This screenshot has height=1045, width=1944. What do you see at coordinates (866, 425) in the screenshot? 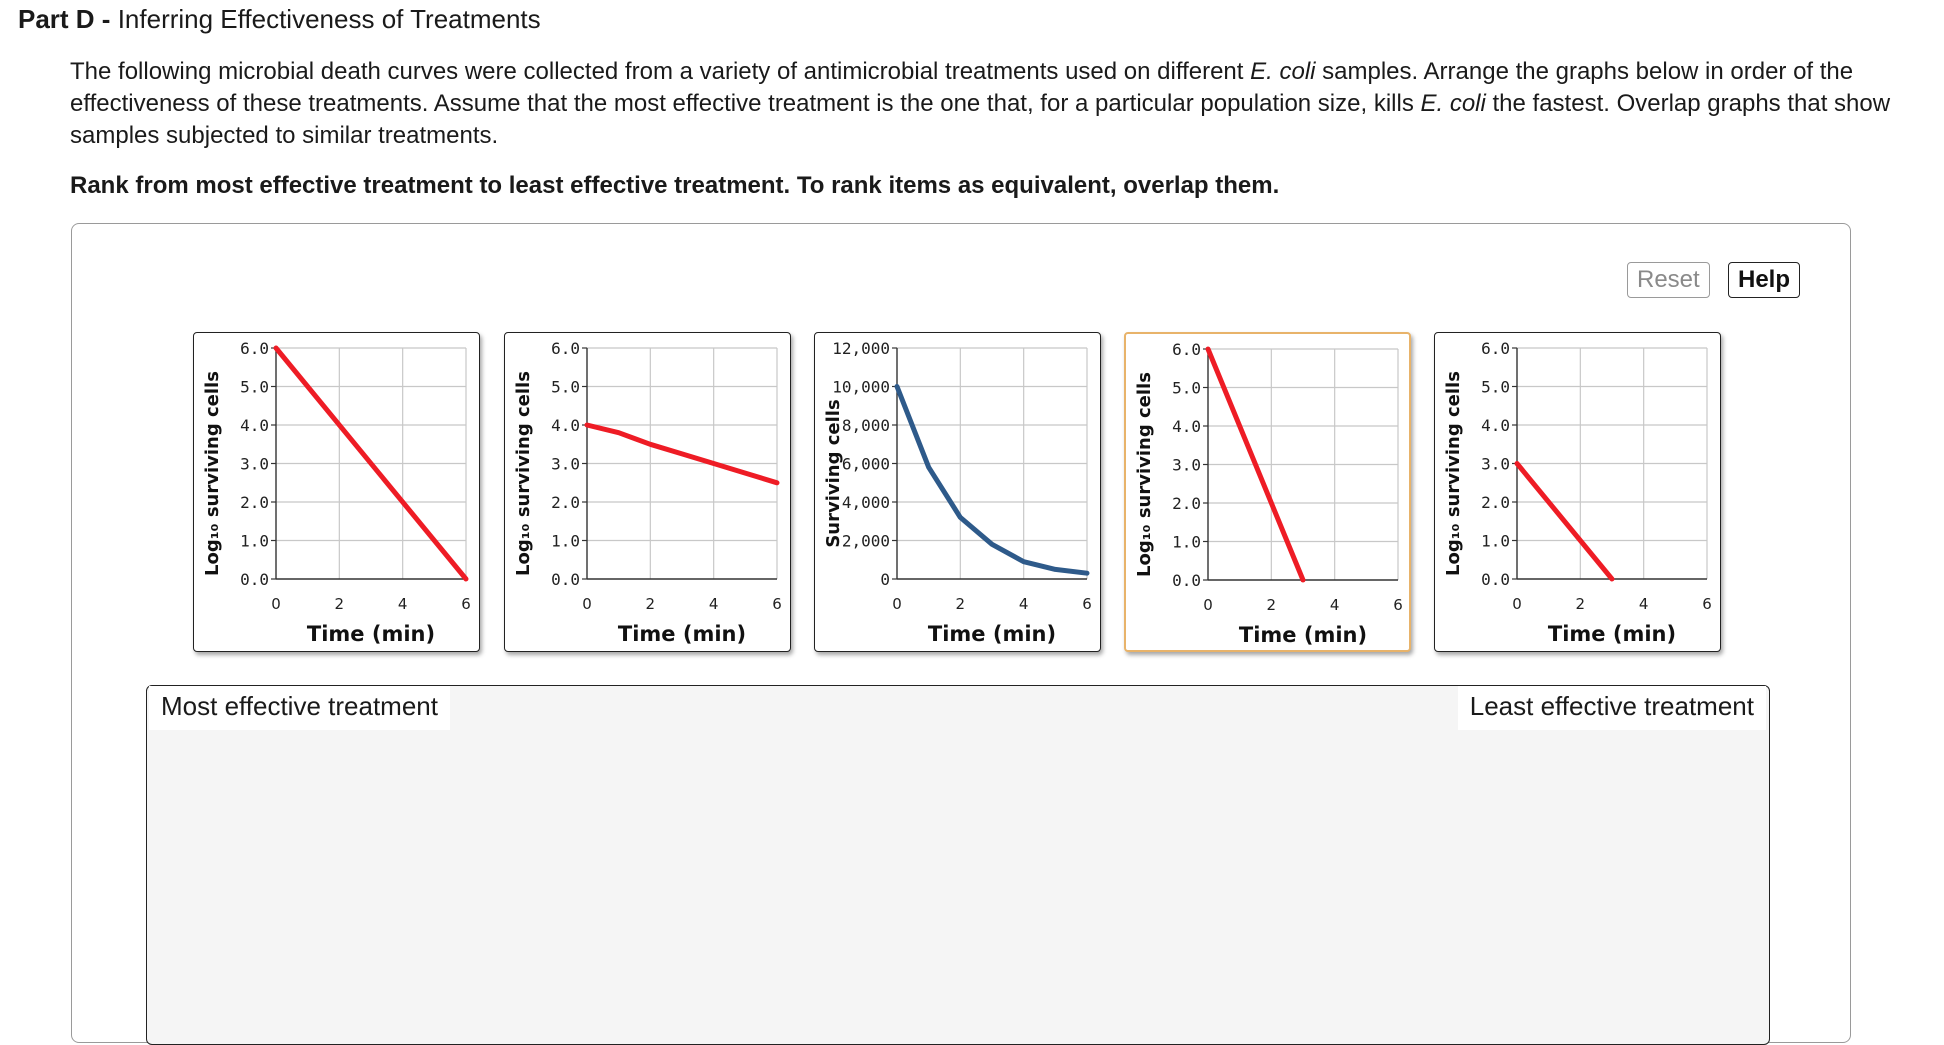
I see `y-tick-label: 8,000` at bounding box center [866, 425].